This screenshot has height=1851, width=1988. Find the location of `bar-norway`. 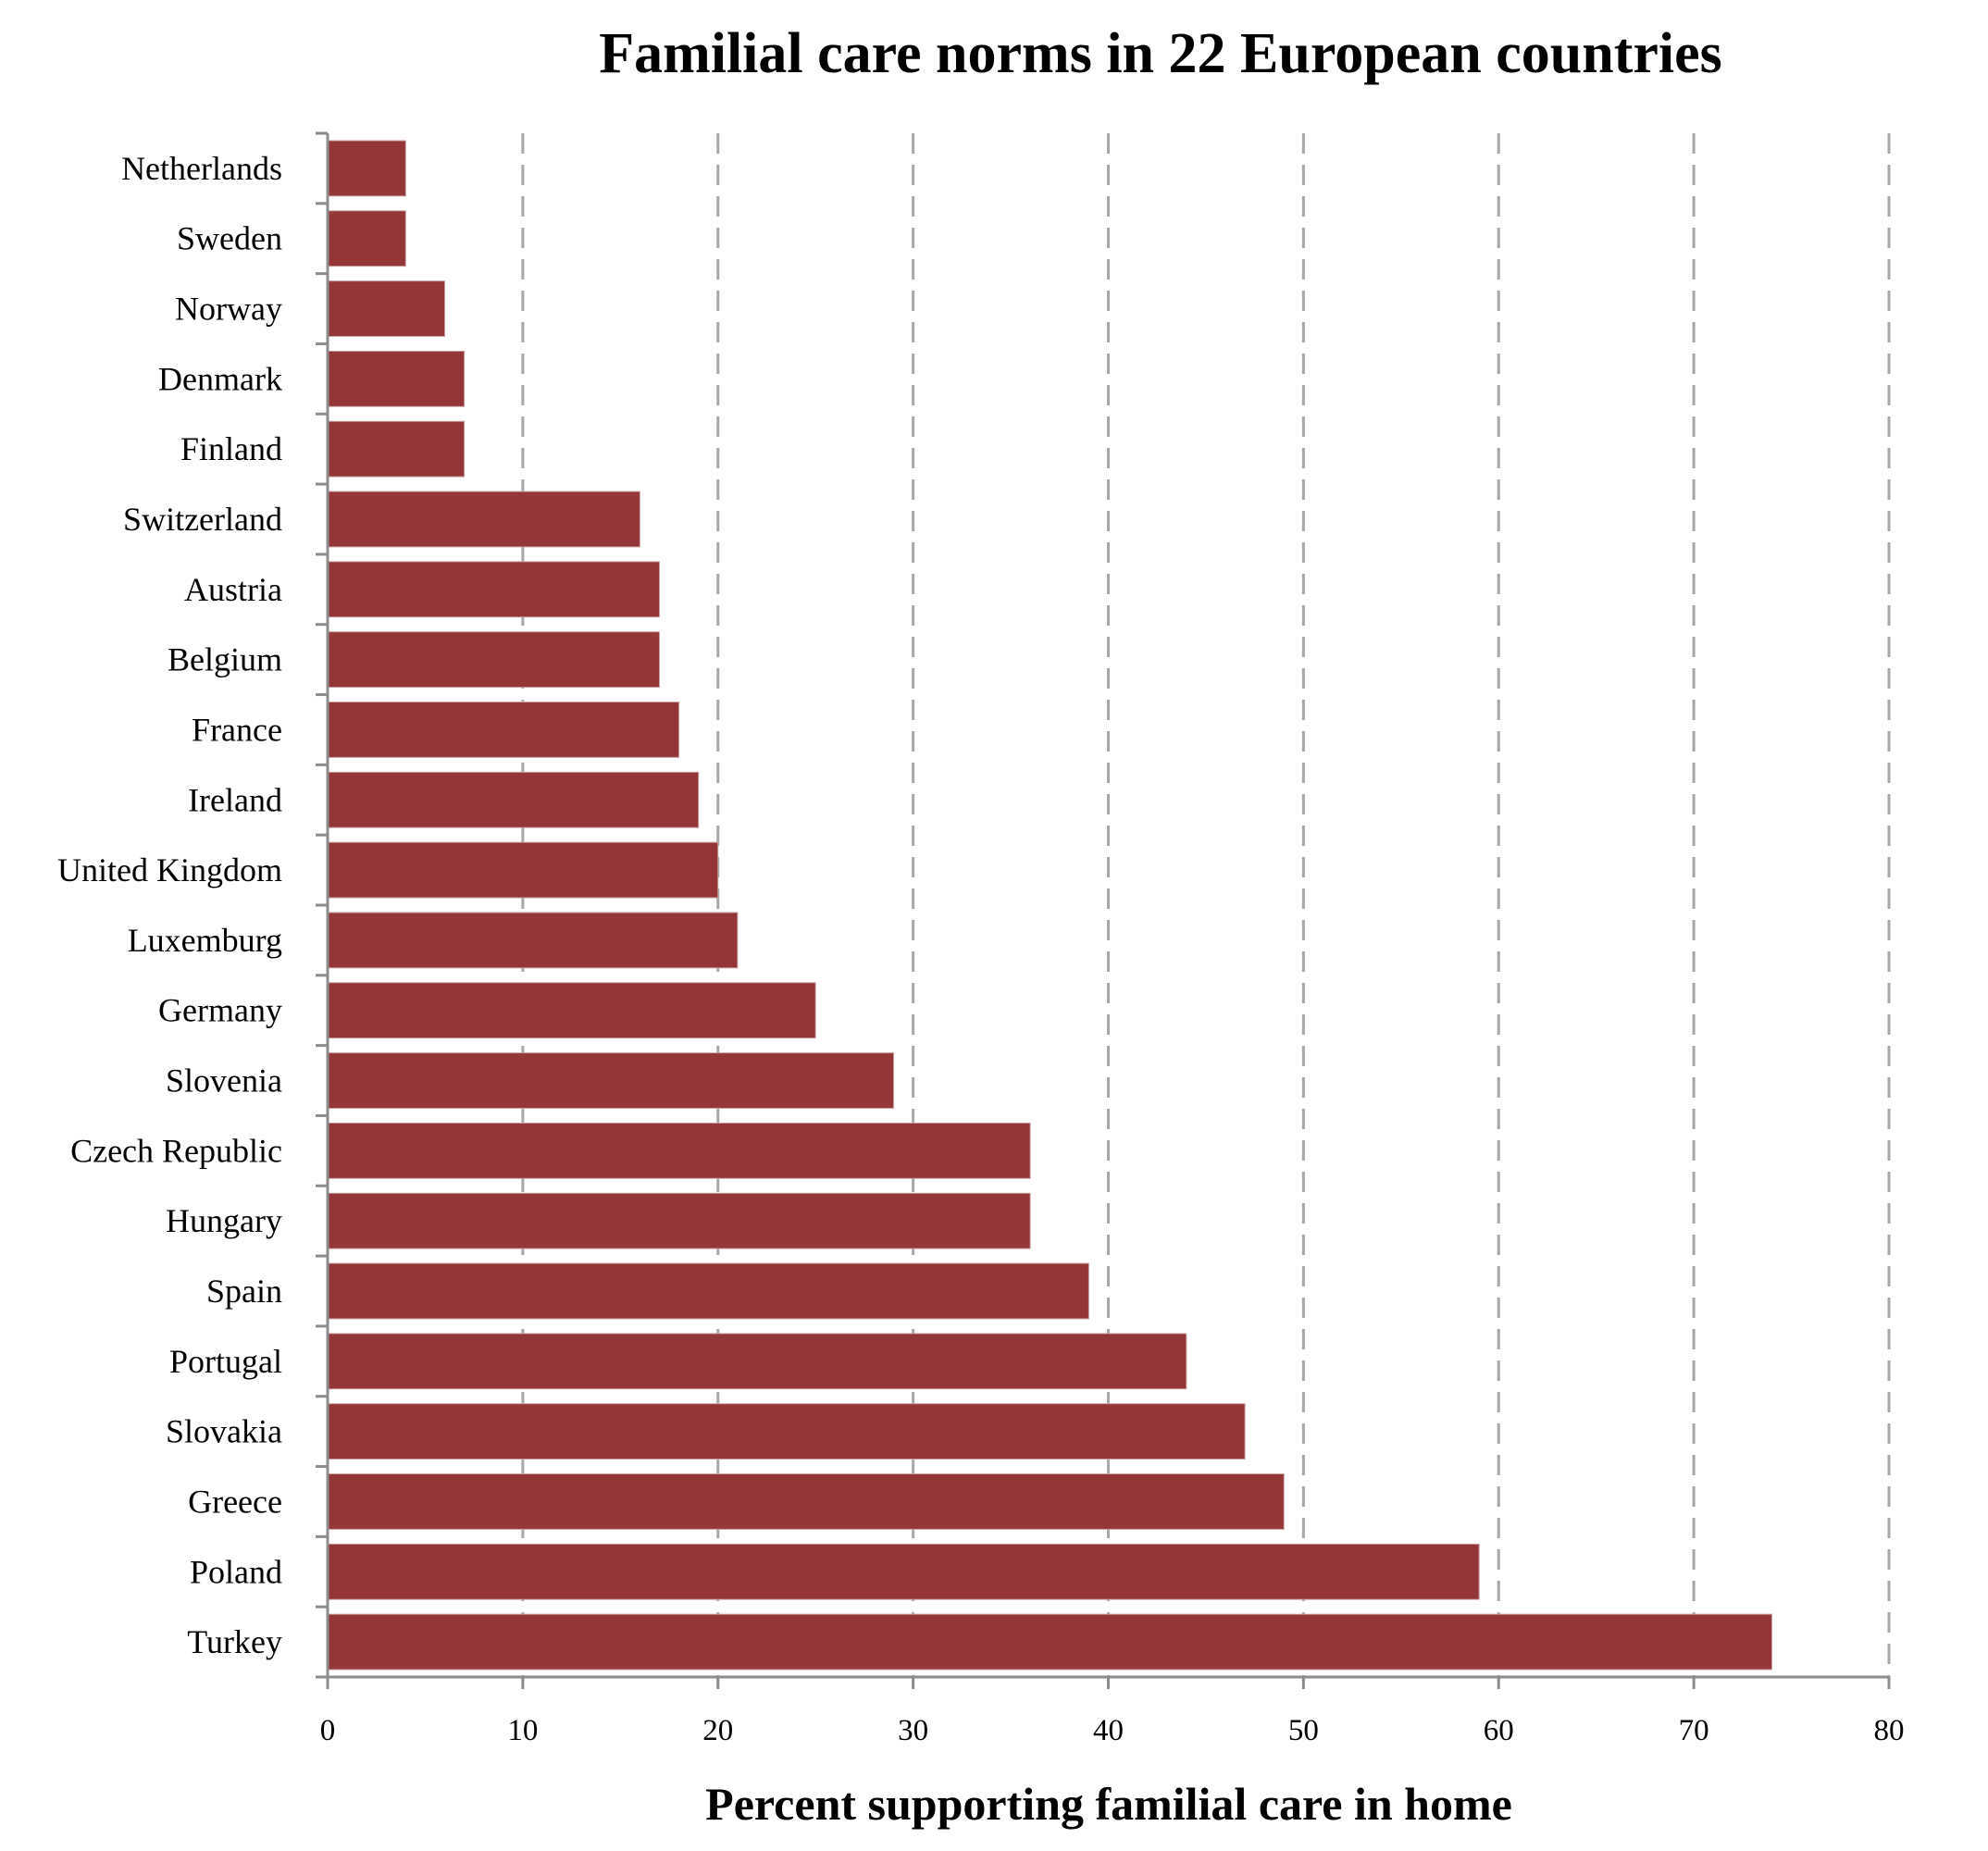

bar-norway is located at coordinates (386, 308).